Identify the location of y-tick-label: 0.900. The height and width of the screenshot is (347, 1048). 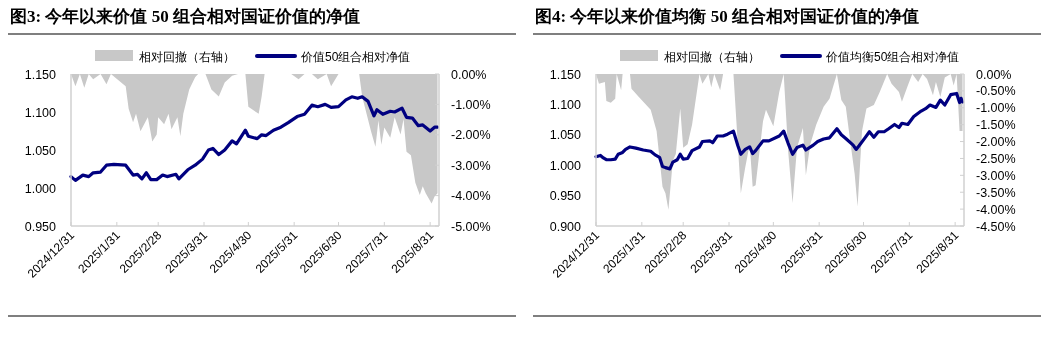
(565, 226).